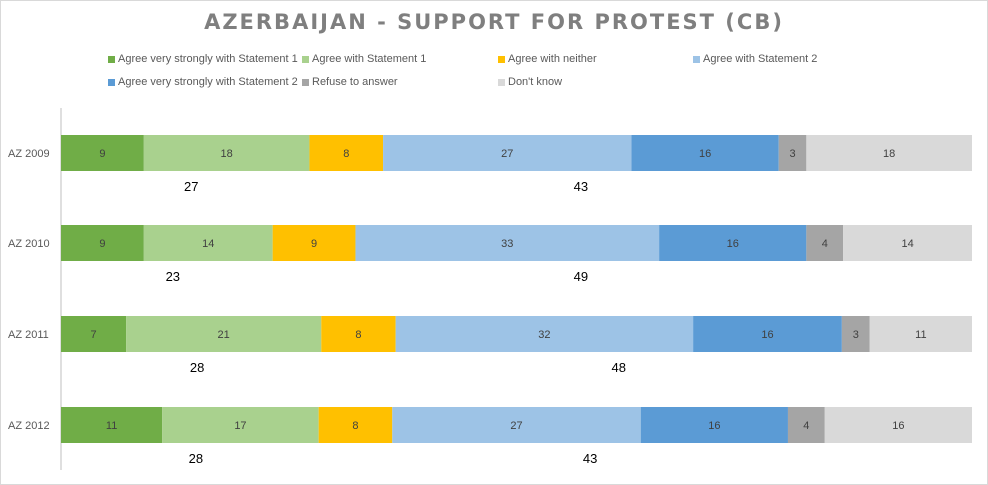 This screenshot has height=485, width=988. Describe the element at coordinates (29, 244) in the screenshot. I see `category-label: AZ 2010` at that location.